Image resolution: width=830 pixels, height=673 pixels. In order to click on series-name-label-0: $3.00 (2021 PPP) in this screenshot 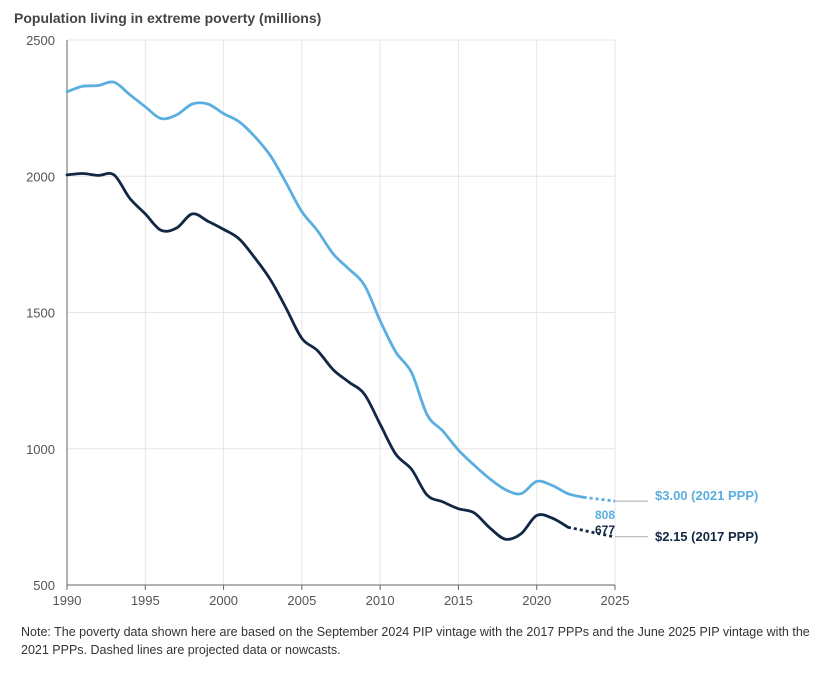, I will do `click(706, 495)`.